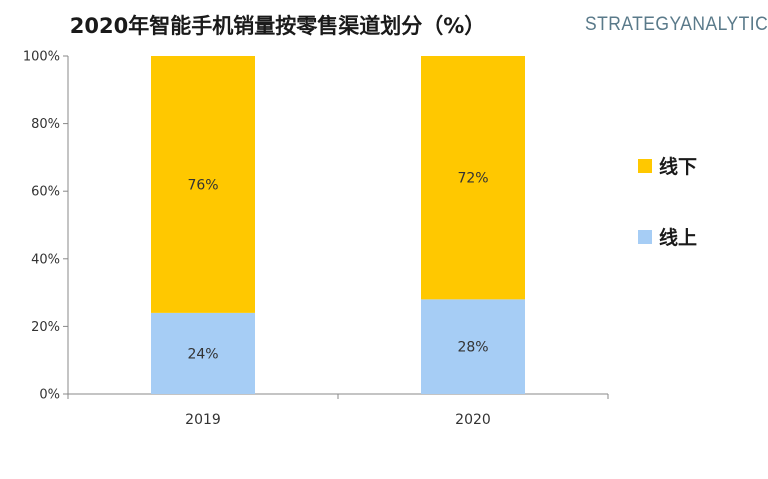  Describe the element at coordinates (45, 124) in the screenshot. I see `y-tick-label: 80%` at that location.